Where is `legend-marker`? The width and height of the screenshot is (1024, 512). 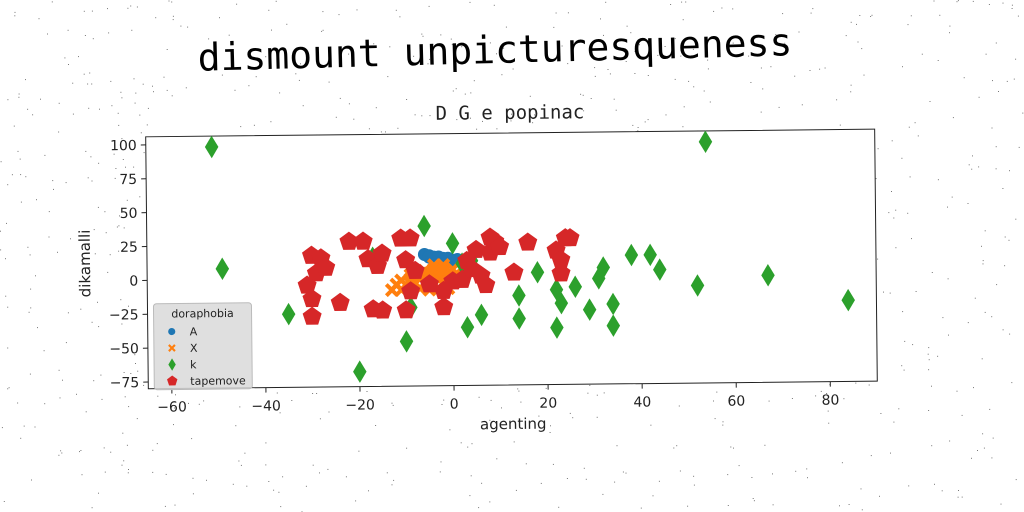 legend-marker is located at coordinates (172, 380).